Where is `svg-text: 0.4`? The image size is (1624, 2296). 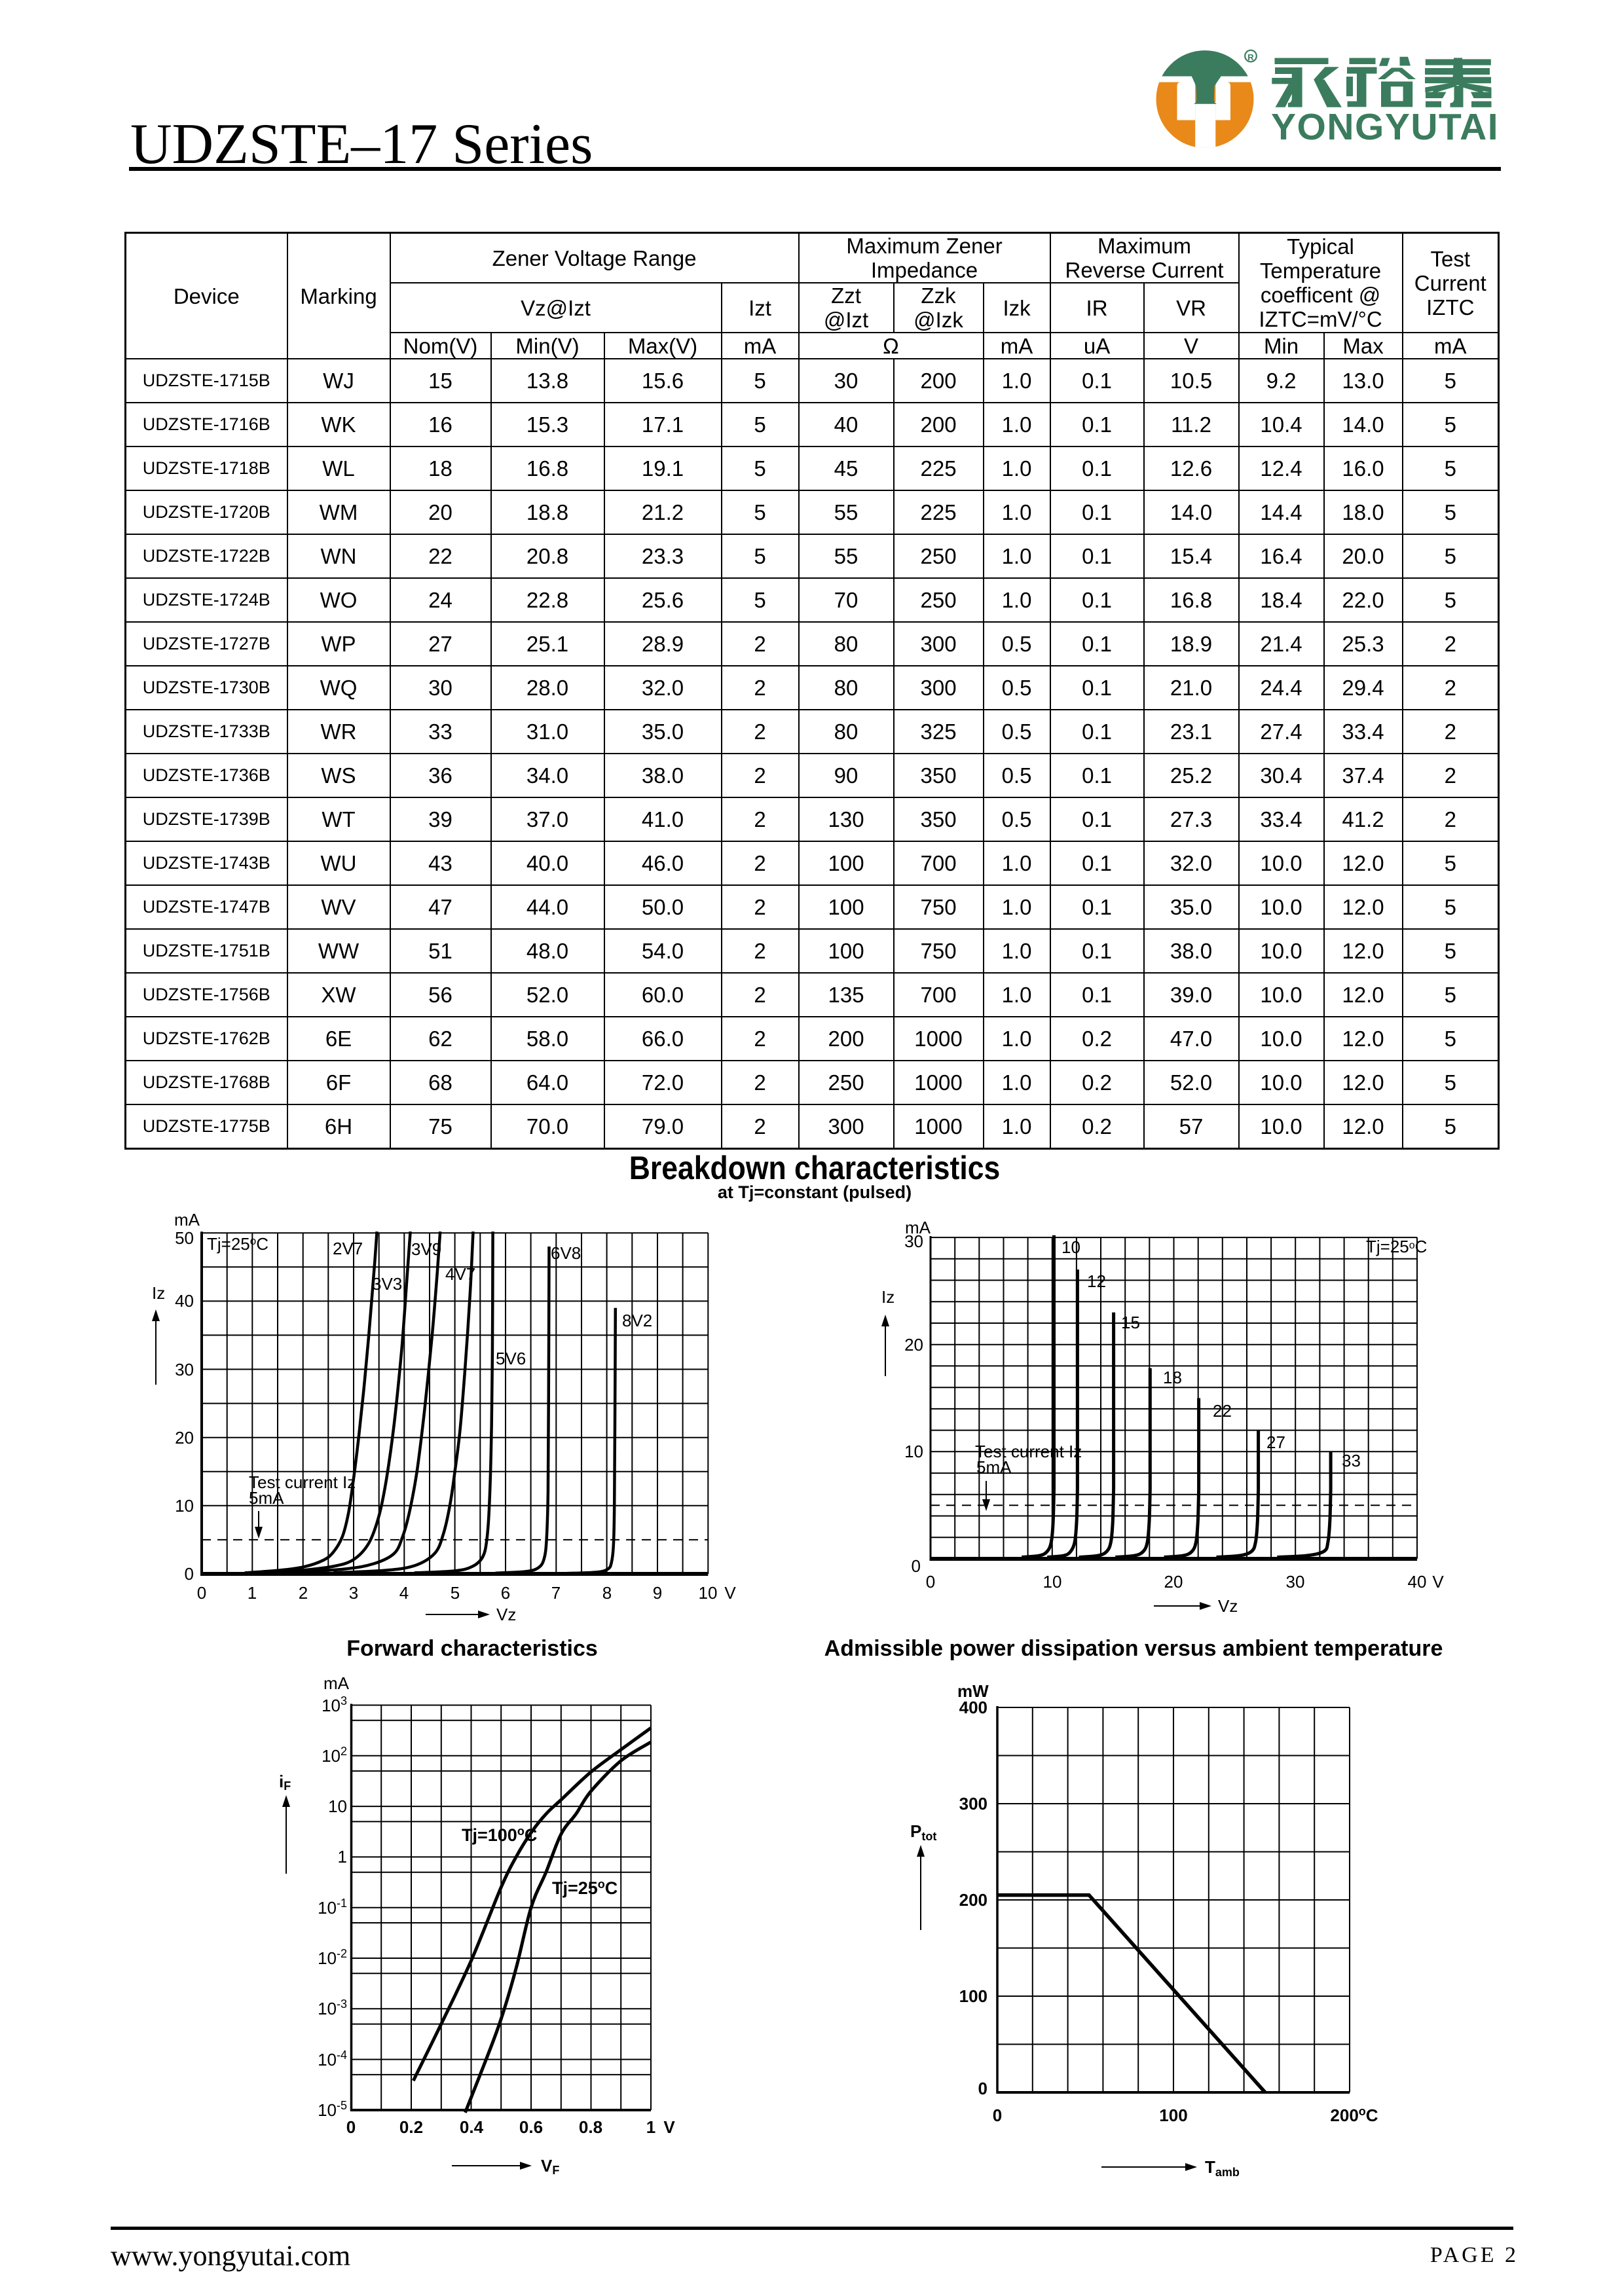 svg-text: 0.4 is located at coordinates (472, 2127).